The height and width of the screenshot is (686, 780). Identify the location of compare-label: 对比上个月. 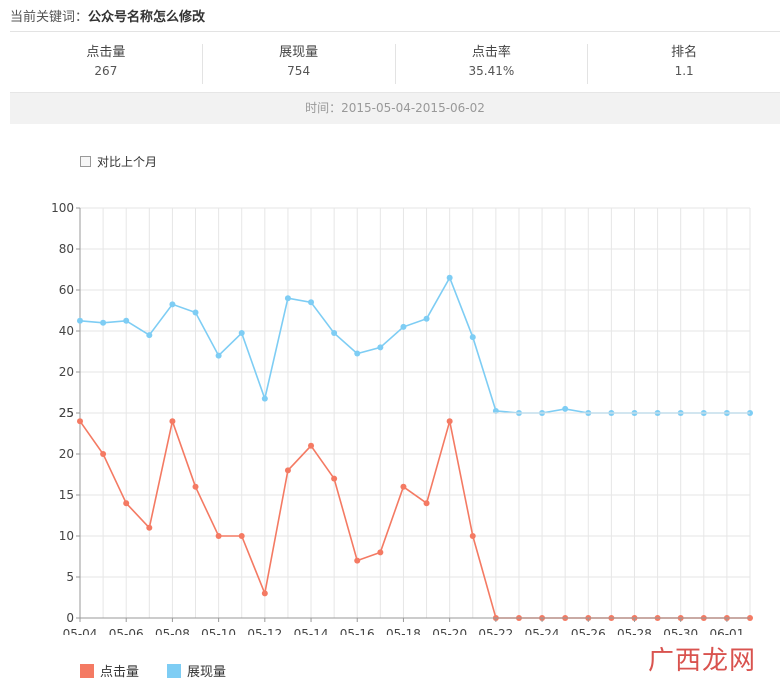
(127, 162).